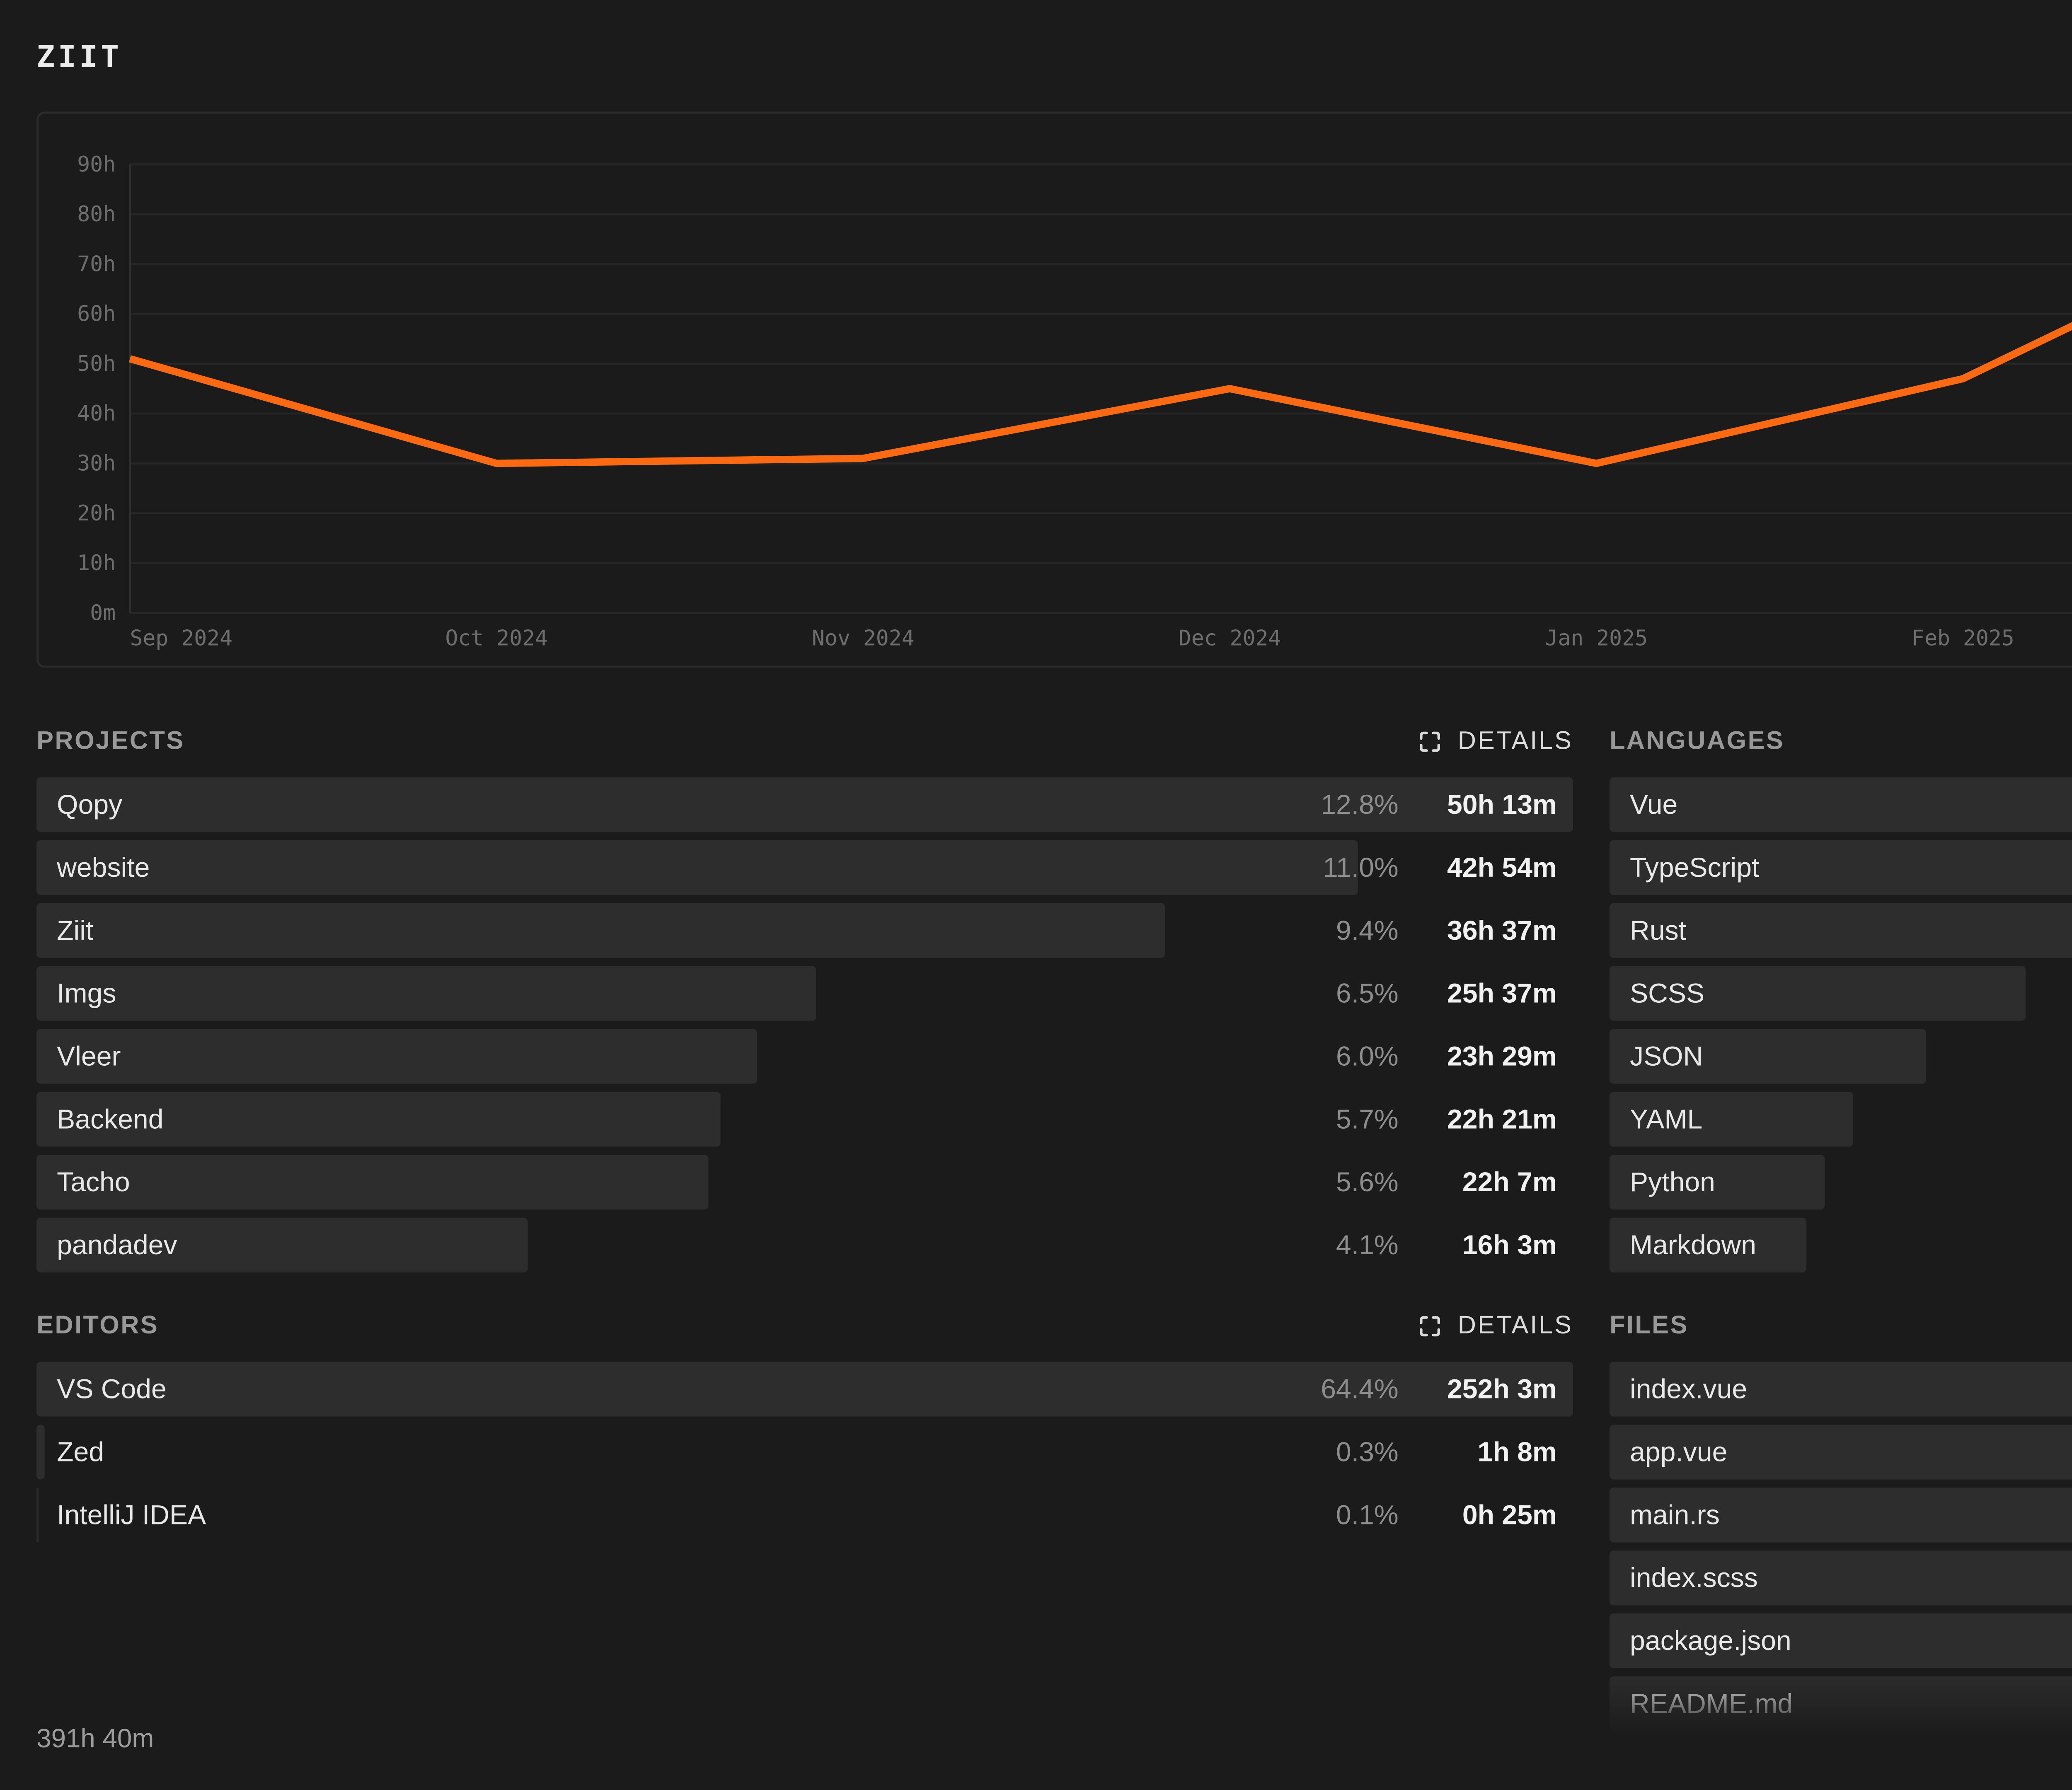  What do you see at coordinates (1360, 805) in the screenshot?
I see `item-percent: 12.8%` at bounding box center [1360, 805].